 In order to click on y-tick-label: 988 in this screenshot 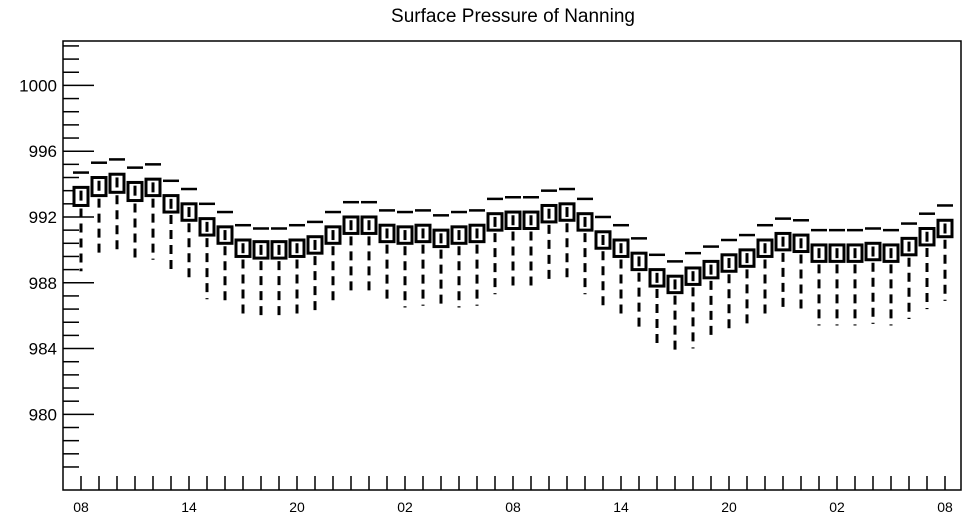, I will do `click(43, 283)`.